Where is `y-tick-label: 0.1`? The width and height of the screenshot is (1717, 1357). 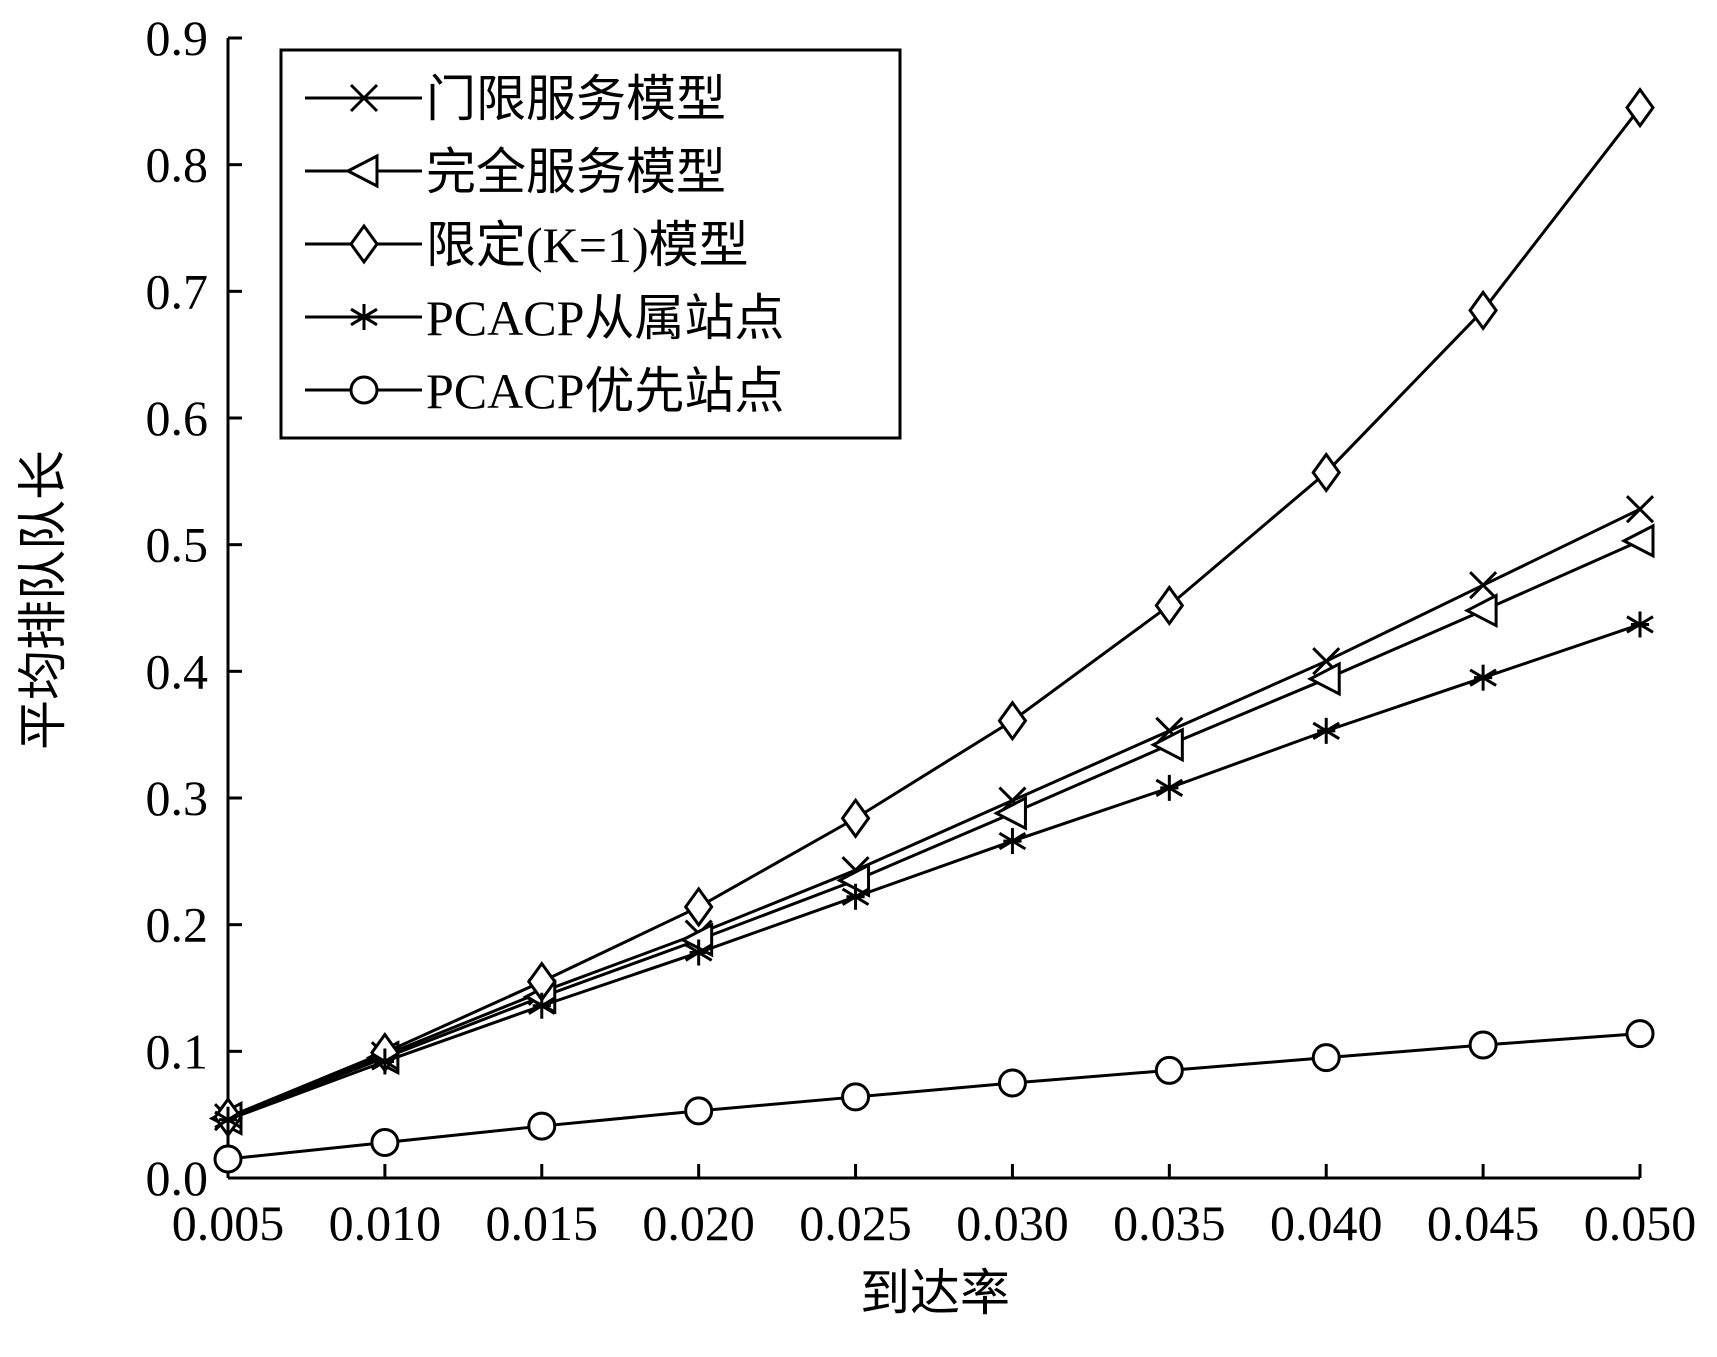
y-tick-label: 0.1 is located at coordinates (177, 1051).